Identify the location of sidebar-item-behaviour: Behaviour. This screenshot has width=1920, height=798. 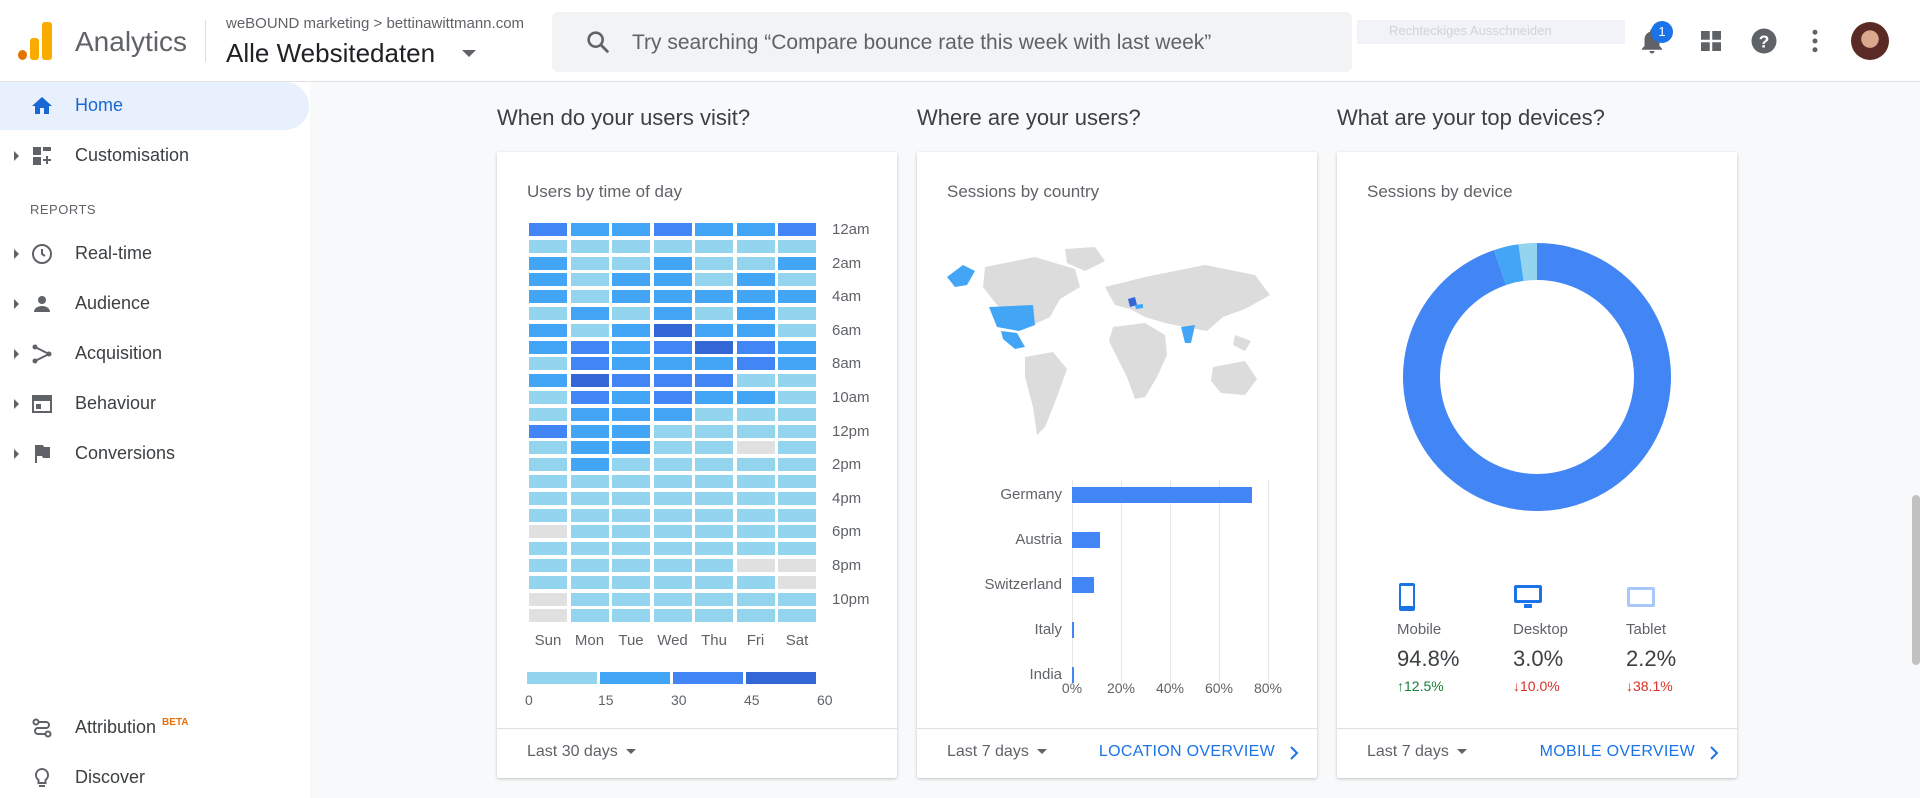
(155, 404).